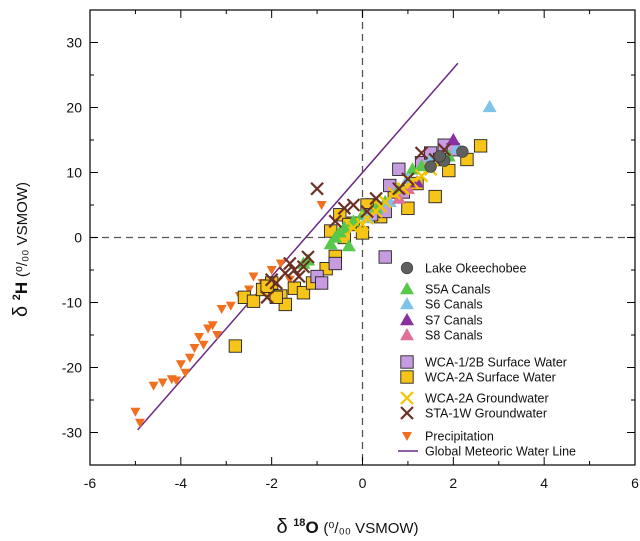 Image resolution: width=640 pixels, height=541 pixels. Describe the element at coordinates (486, 414) in the screenshot. I see `legend-label: STA-1W Groundwater` at that location.